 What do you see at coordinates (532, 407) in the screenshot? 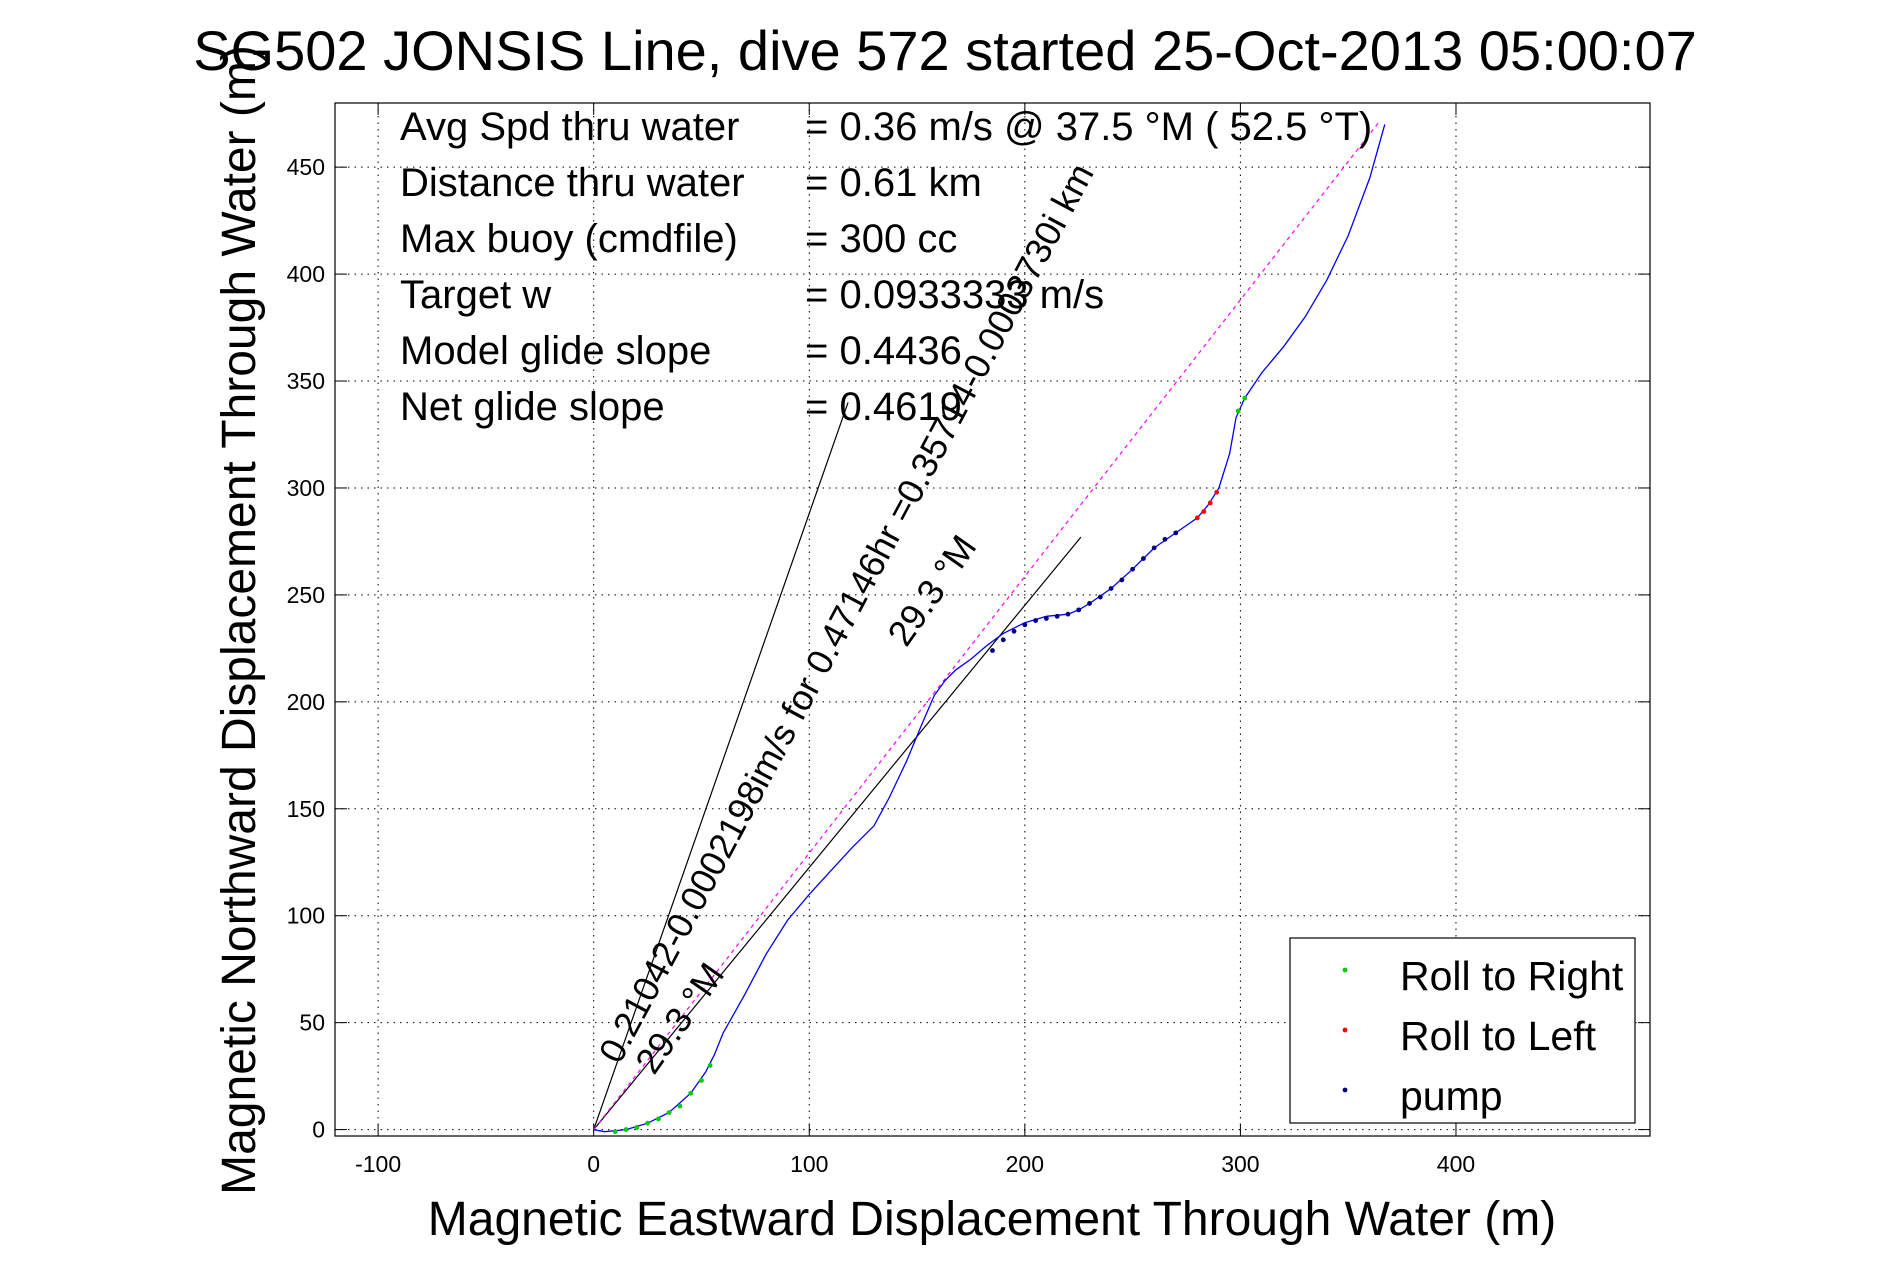
I see `stat-label: Net glide slope` at bounding box center [532, 407].